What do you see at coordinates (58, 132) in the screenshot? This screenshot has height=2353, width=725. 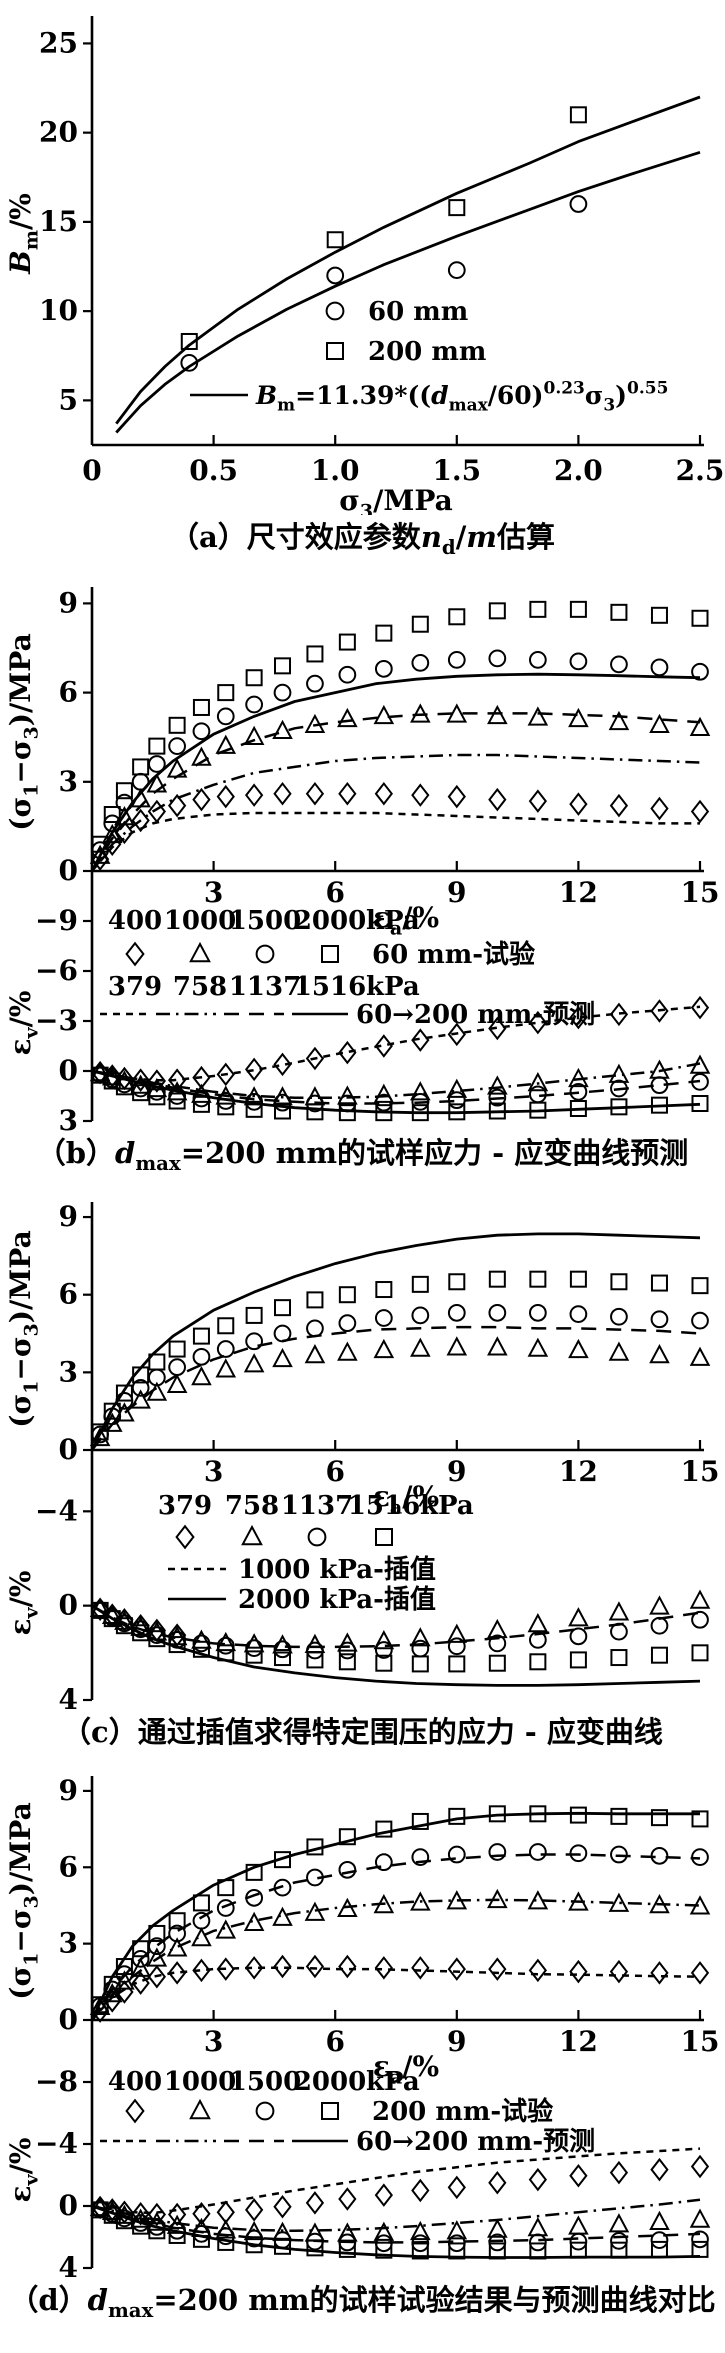 I see `svg-text: 20` at bounding box center [58, 132].